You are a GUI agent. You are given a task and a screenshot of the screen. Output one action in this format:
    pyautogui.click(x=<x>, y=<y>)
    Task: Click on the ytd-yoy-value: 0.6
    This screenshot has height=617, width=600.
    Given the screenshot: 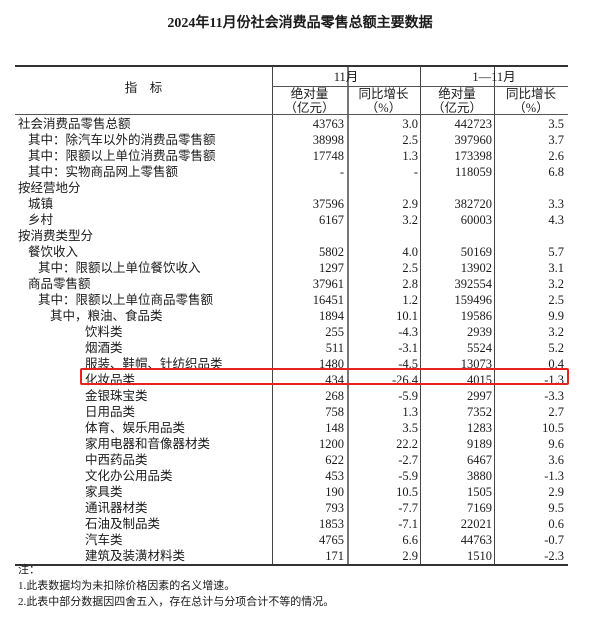 What is the action you would take?
    pyautogui.click(x=556, y=524)
    